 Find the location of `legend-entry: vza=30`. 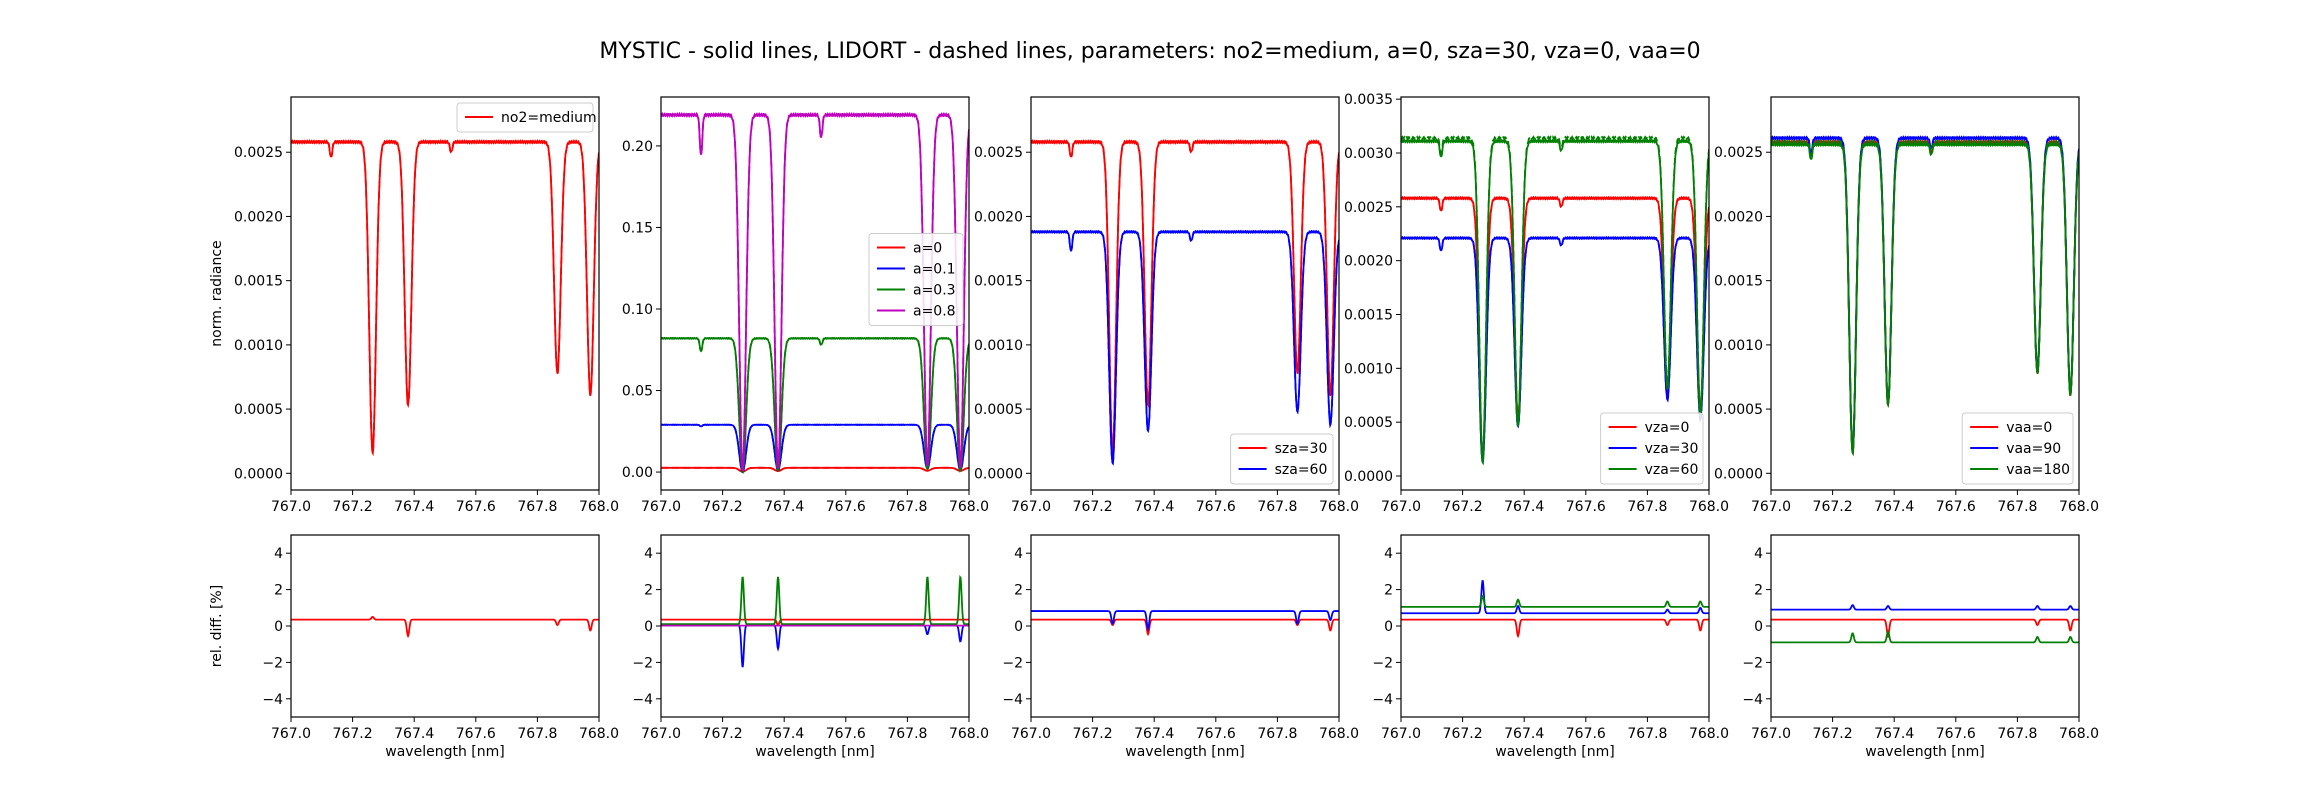

legend-entry: vza=30 is located at coordinates (1672, 449).